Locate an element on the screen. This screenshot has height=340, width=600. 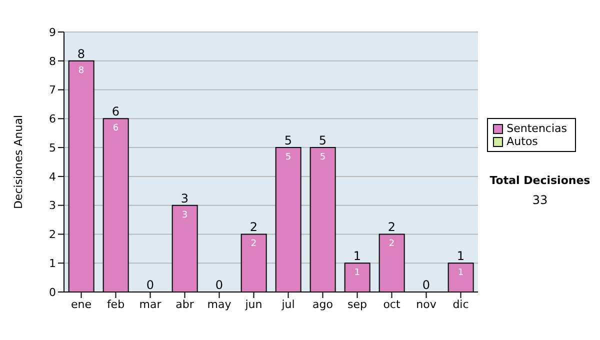
x-tick-label: nov is located at coordinates (426, 304).